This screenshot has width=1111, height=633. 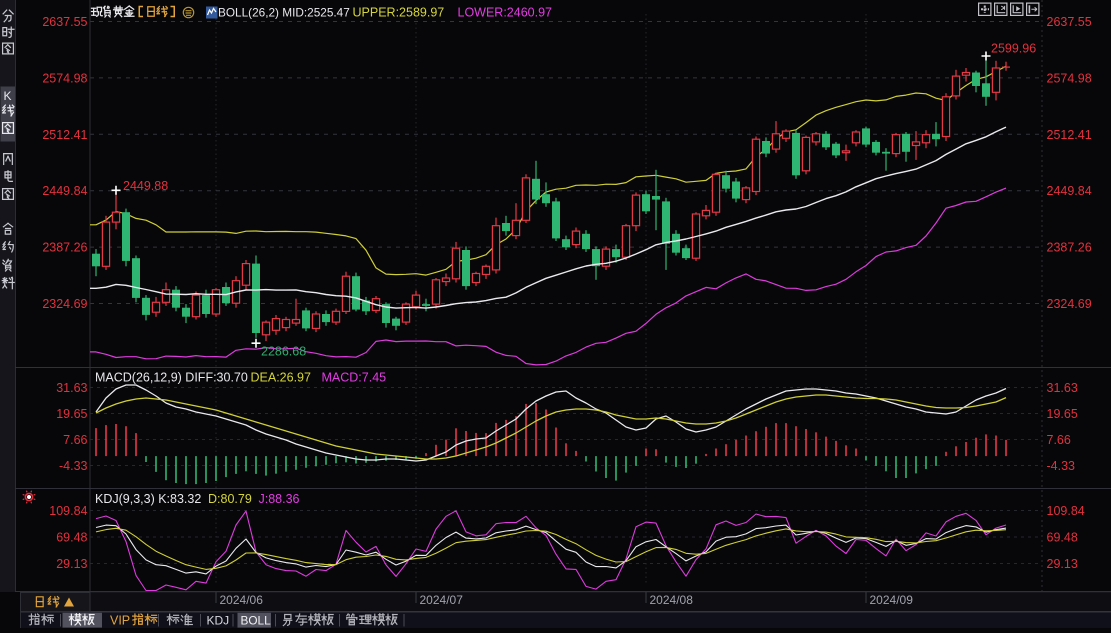 I want to click on svg-text: K, so click(x=7, y=96).